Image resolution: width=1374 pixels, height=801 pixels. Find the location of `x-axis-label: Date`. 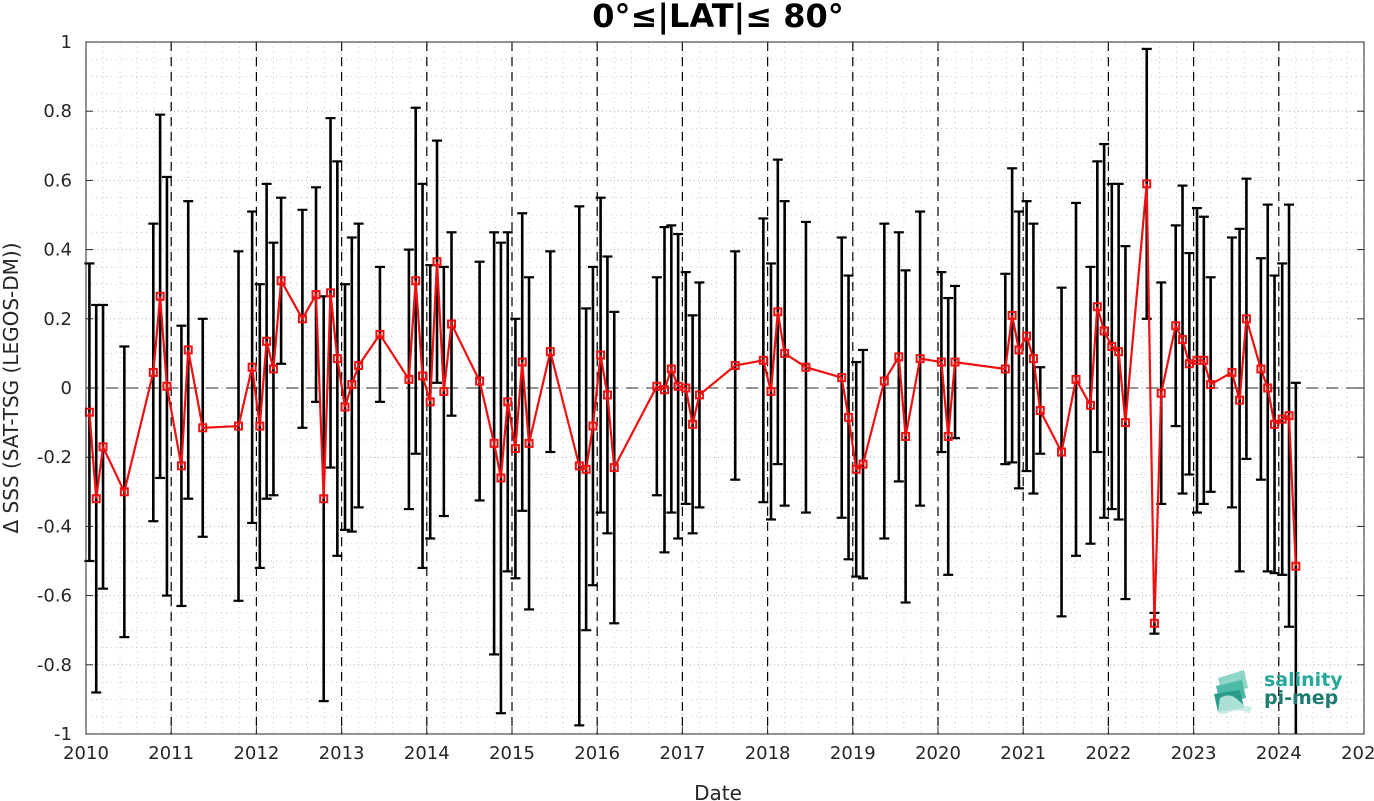

x-axis-label: Date is located at coordinates (718, 791).